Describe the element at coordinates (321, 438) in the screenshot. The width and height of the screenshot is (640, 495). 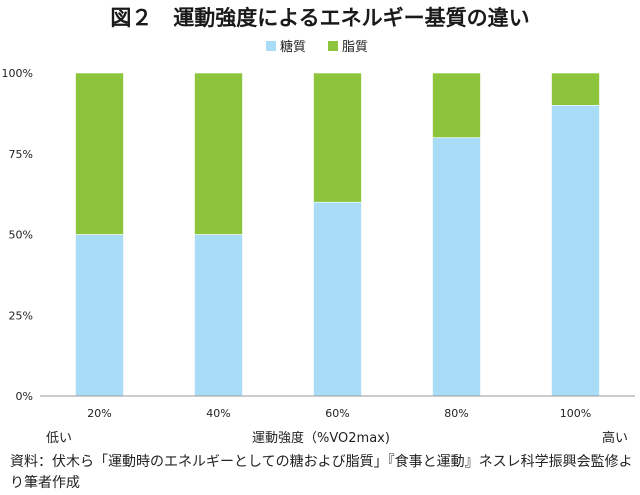
I see `x-axis-title: 運動強度（%VO2max)` at that location.